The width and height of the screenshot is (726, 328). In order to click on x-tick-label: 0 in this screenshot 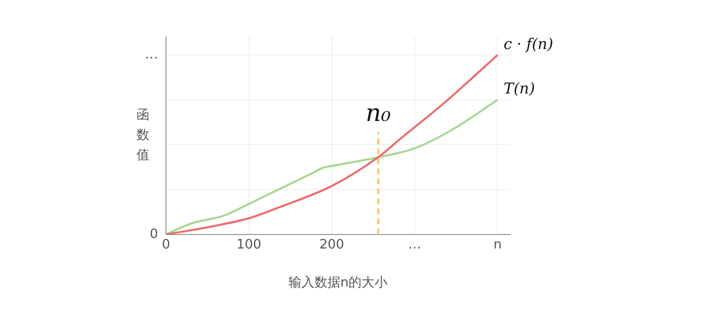, I will do `click(166, 245)`.